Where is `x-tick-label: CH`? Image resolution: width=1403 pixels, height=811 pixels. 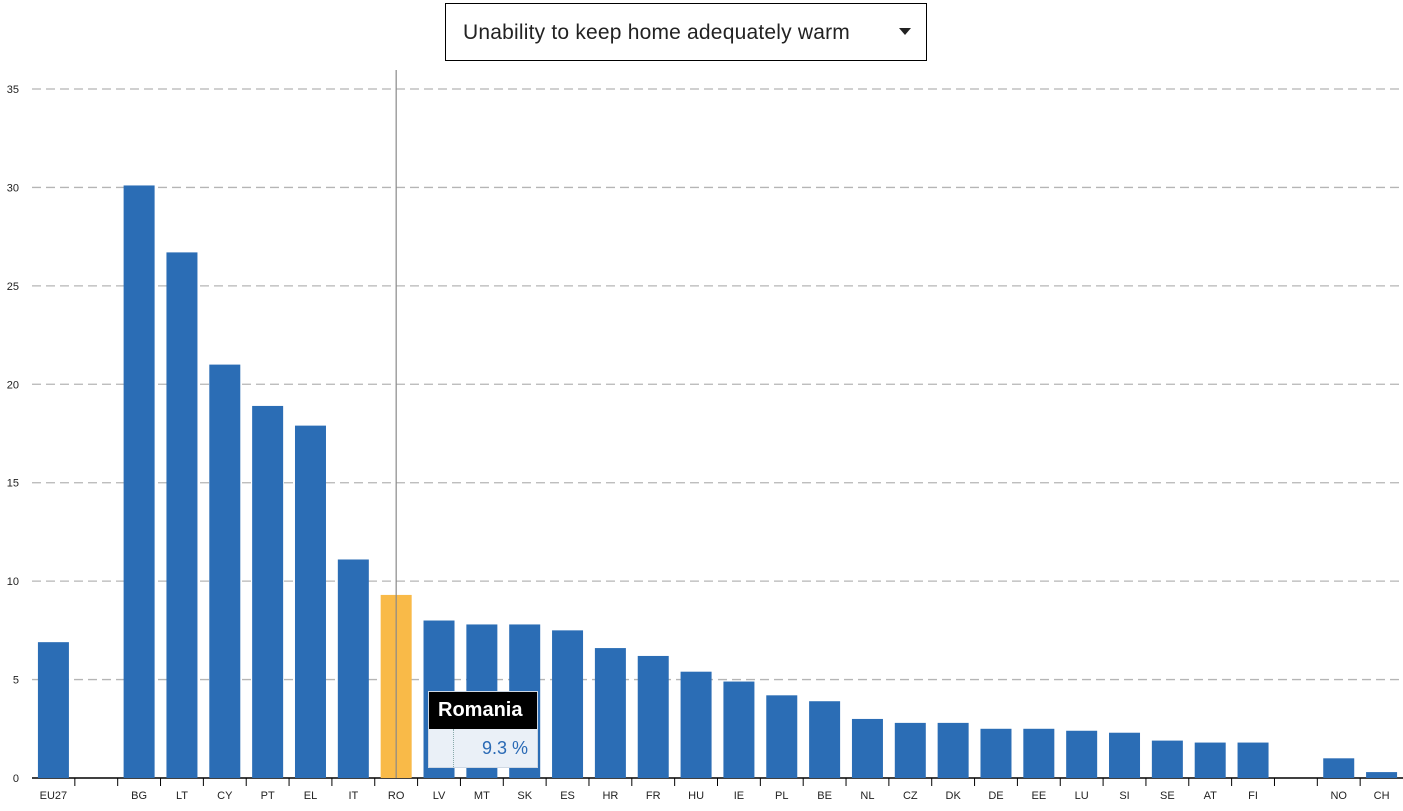 x-tick-label: CH is located at coordinates (1382, 796).